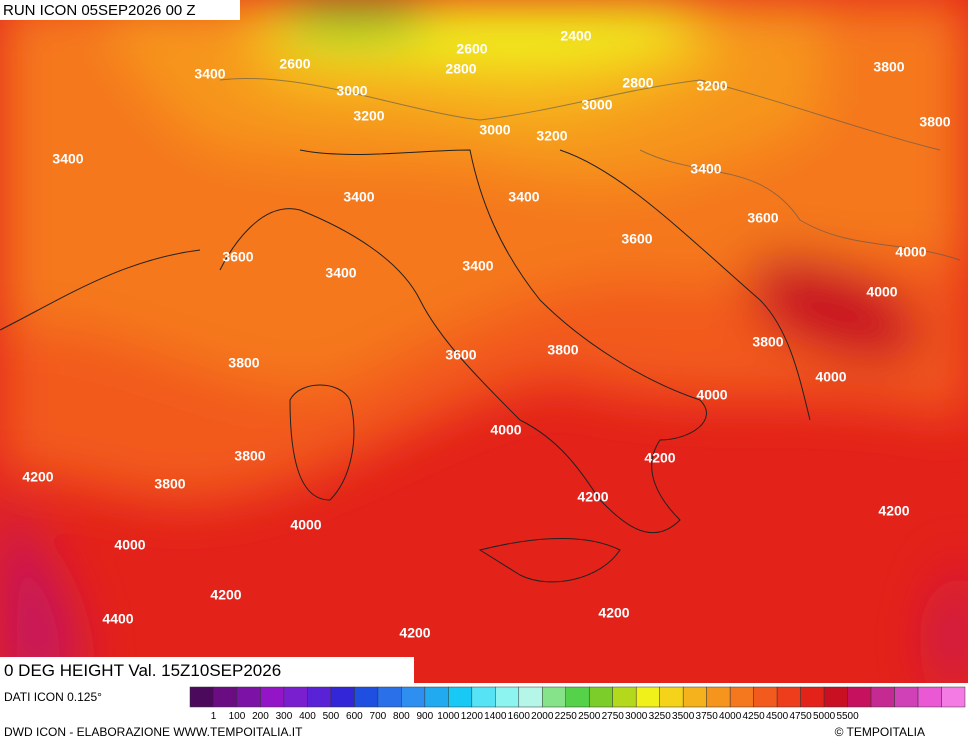 Image resolution: width=968 pixels, height=745 pixels. Describe the element at coordinates (331, 716) in the screenshot. I see `colorbar-label: 500` at that location.